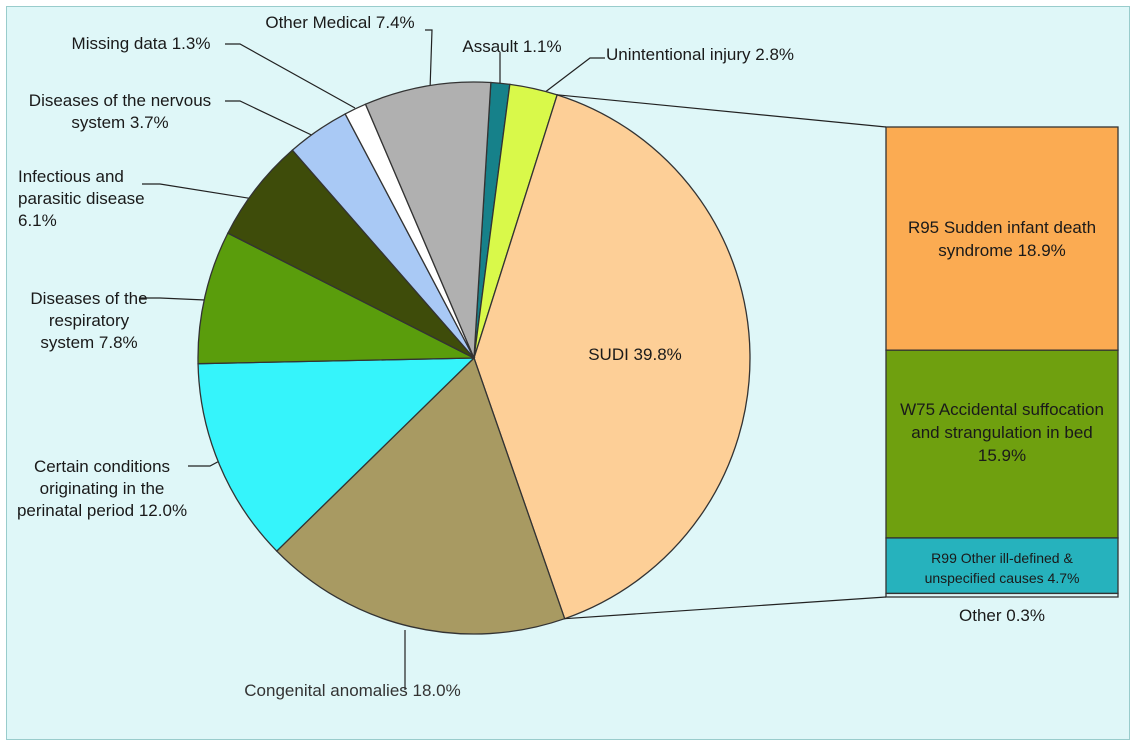 The width and height of the screenshot is (1138, 748). I want to click on data-label: Congenital anomalies 18.0%, so click(352, 690).